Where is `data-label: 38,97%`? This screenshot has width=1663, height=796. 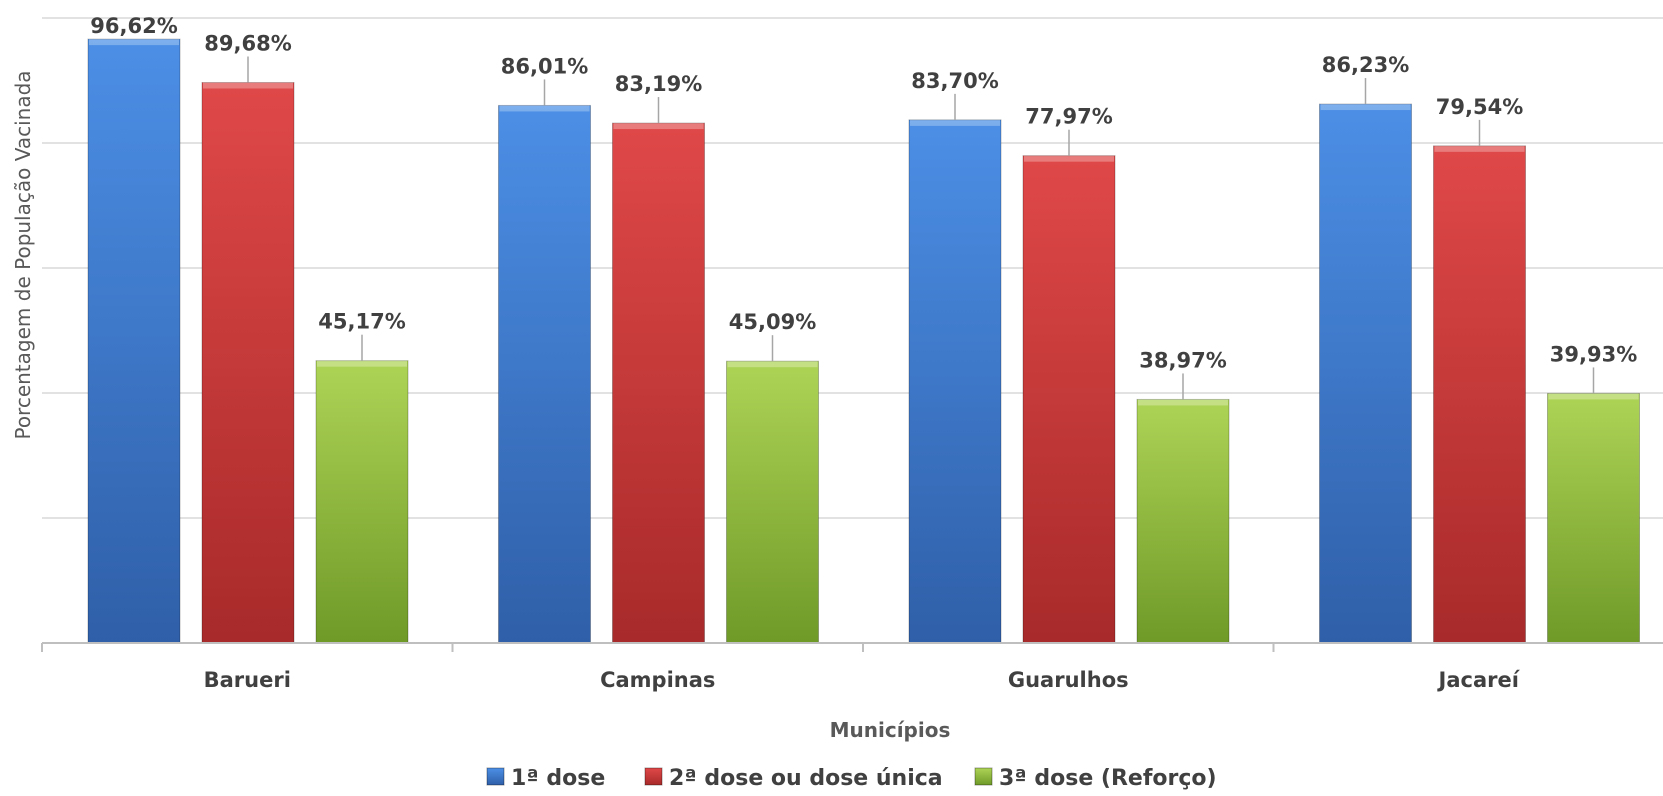 data-label: 38,97% is located at coordinates (1182, 360).